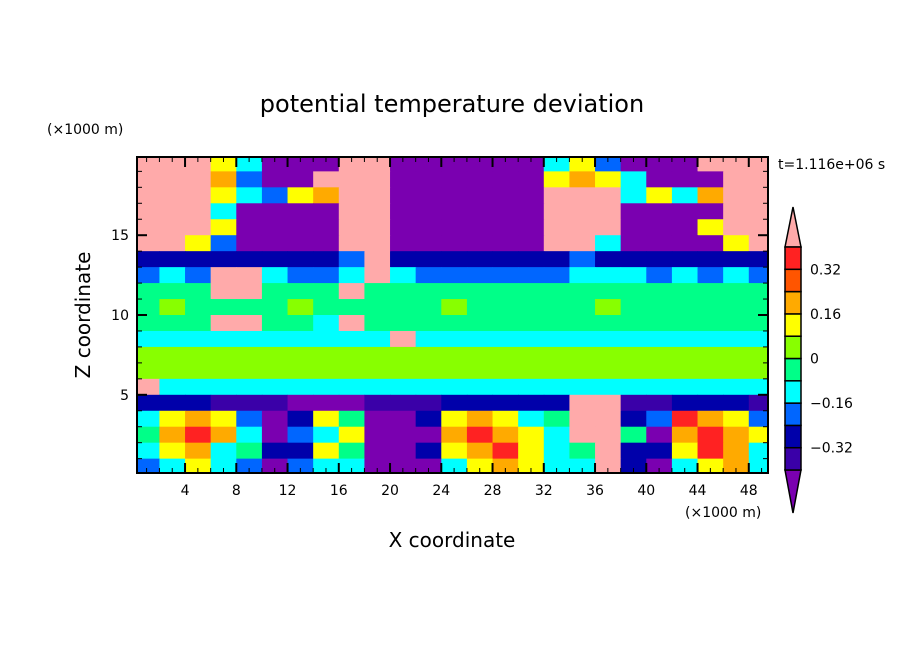 Image resolution: width=904 pixels, height=654 pixels. I want to click on chart-title: potential temperature deviation, so click(452, 104).